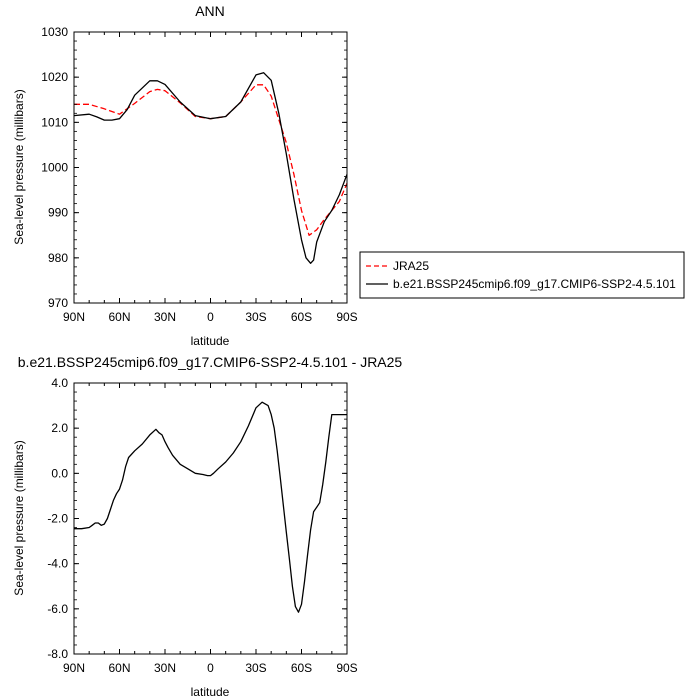 This screenshot has height=700, width=700. I want to click on y-tick-label: -4.0, so click(57, 564).